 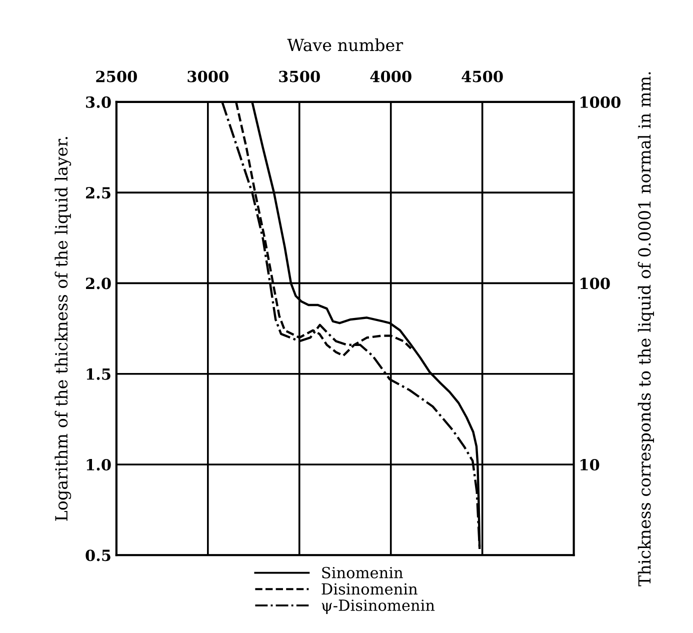 I want to click on x-axis-title: Wave number, so click(x=345, y=45).